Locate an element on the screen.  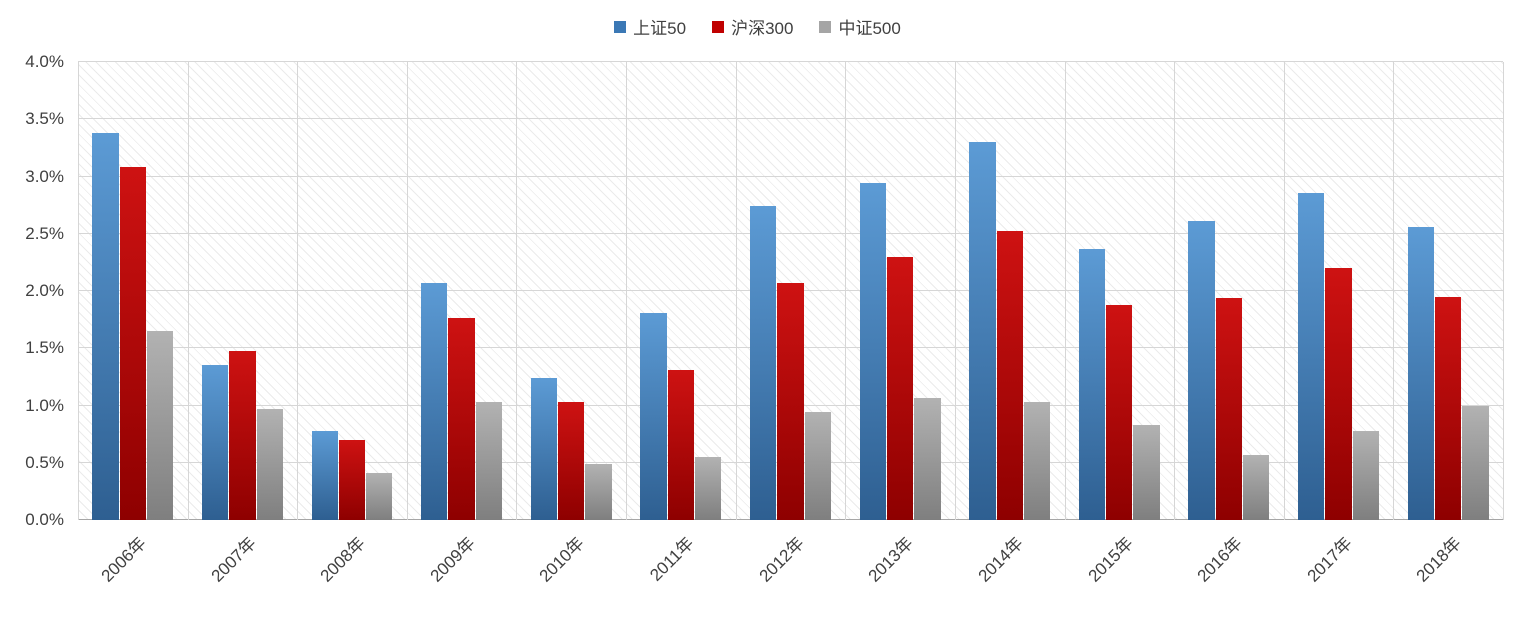
legend-label: 上证50 is located at coordinates (660, 28).